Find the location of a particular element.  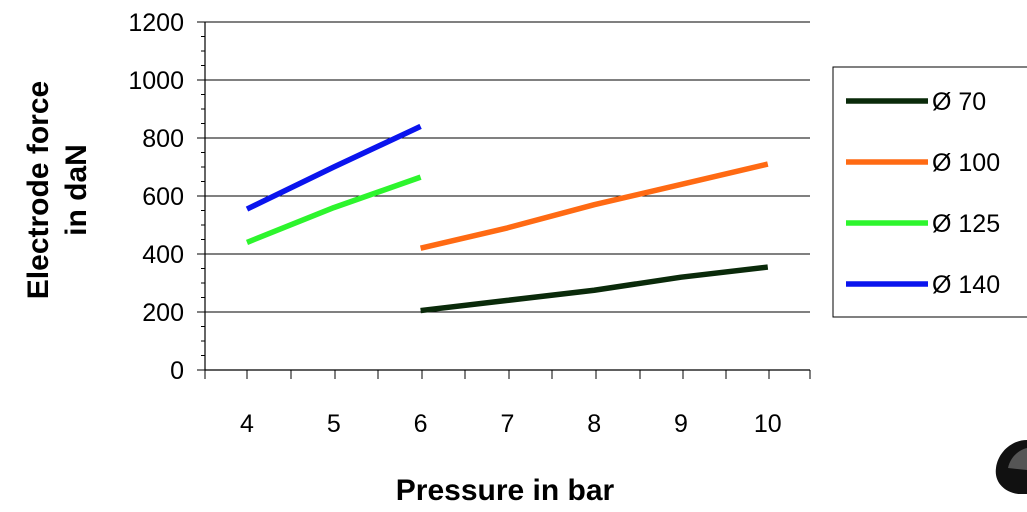

y-tick-labels: 0 200 400 600 800 1000 1200 is located at coordinates (156, 197).